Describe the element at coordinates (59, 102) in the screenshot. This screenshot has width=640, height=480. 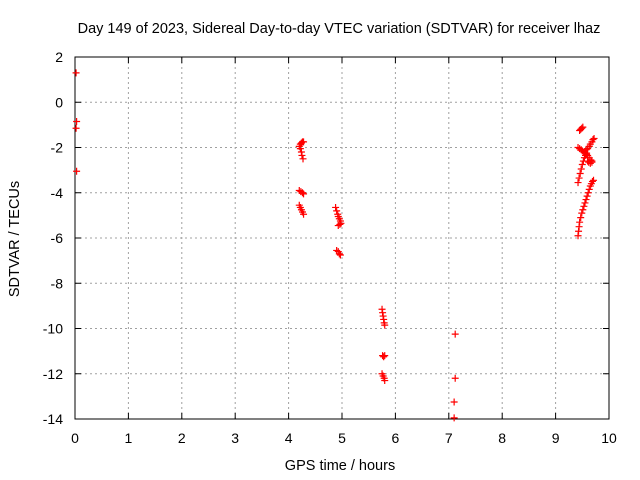
I see `y-tick-label: 0` at that location.